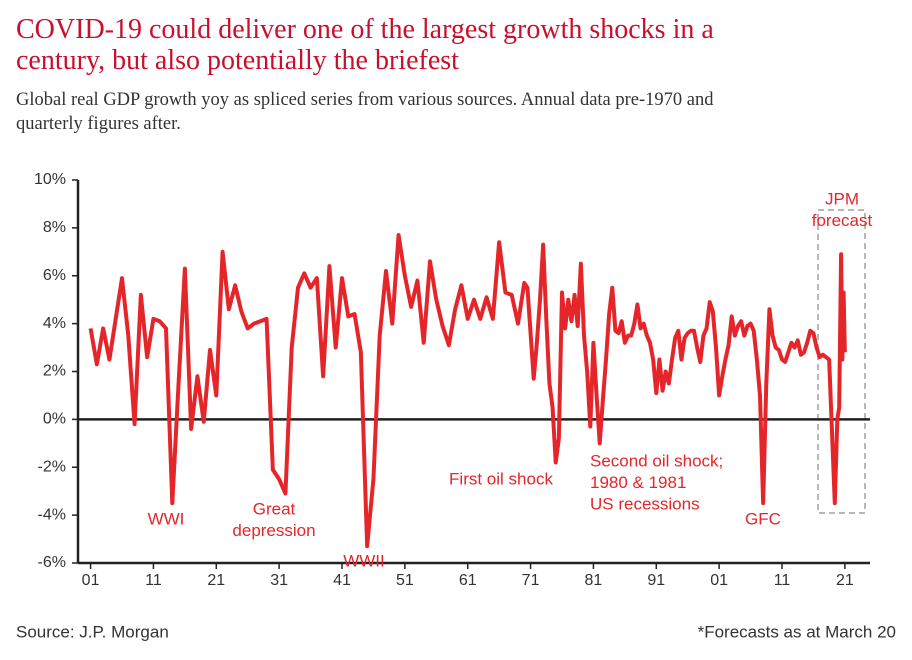  I want to click on y-tick-label: -2%, so click(52, 466).